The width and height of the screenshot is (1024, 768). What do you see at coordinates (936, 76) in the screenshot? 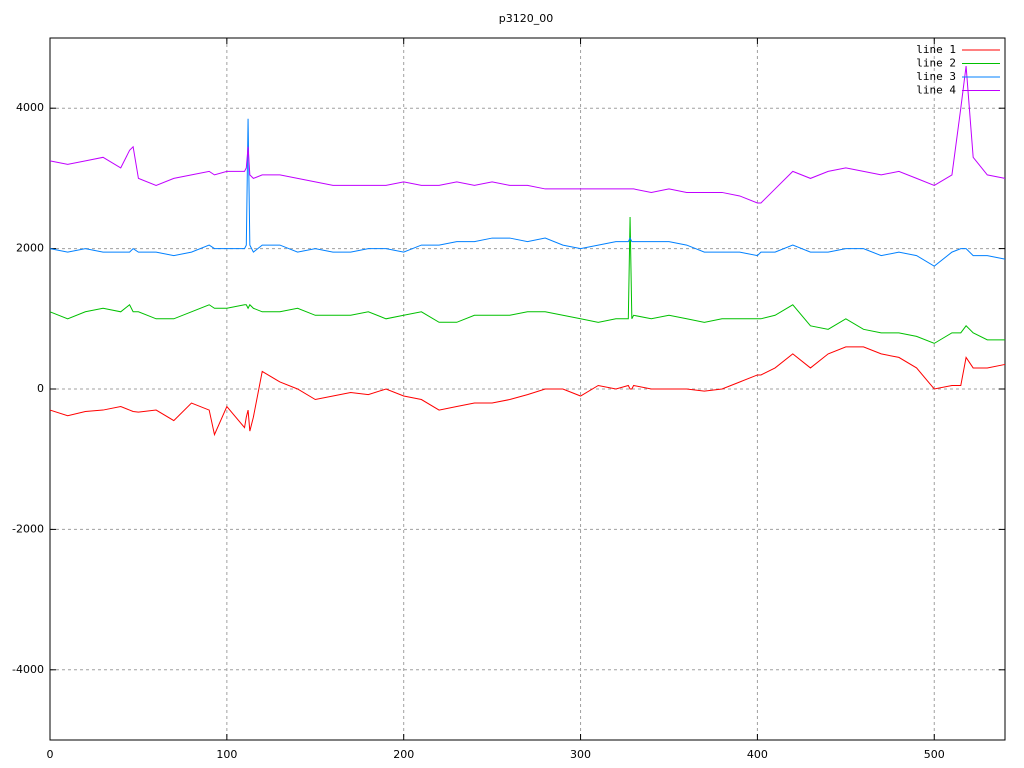
I see `legend-label: line 3` at bounding box center [936, 76].